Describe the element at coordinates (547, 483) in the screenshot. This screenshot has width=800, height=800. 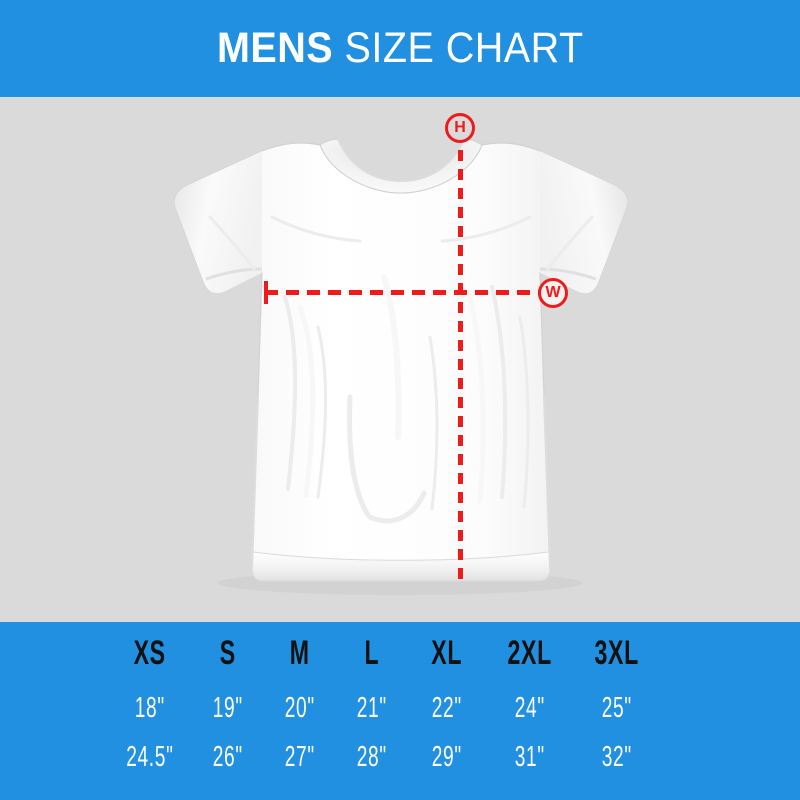
I see `right-side-seam` at that location.